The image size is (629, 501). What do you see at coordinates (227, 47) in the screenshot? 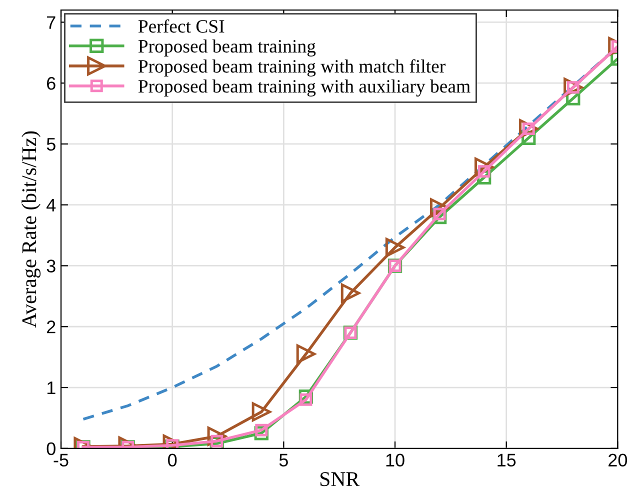
I see `legend-label: Proposed beam training` at bounding box center [227, 47].